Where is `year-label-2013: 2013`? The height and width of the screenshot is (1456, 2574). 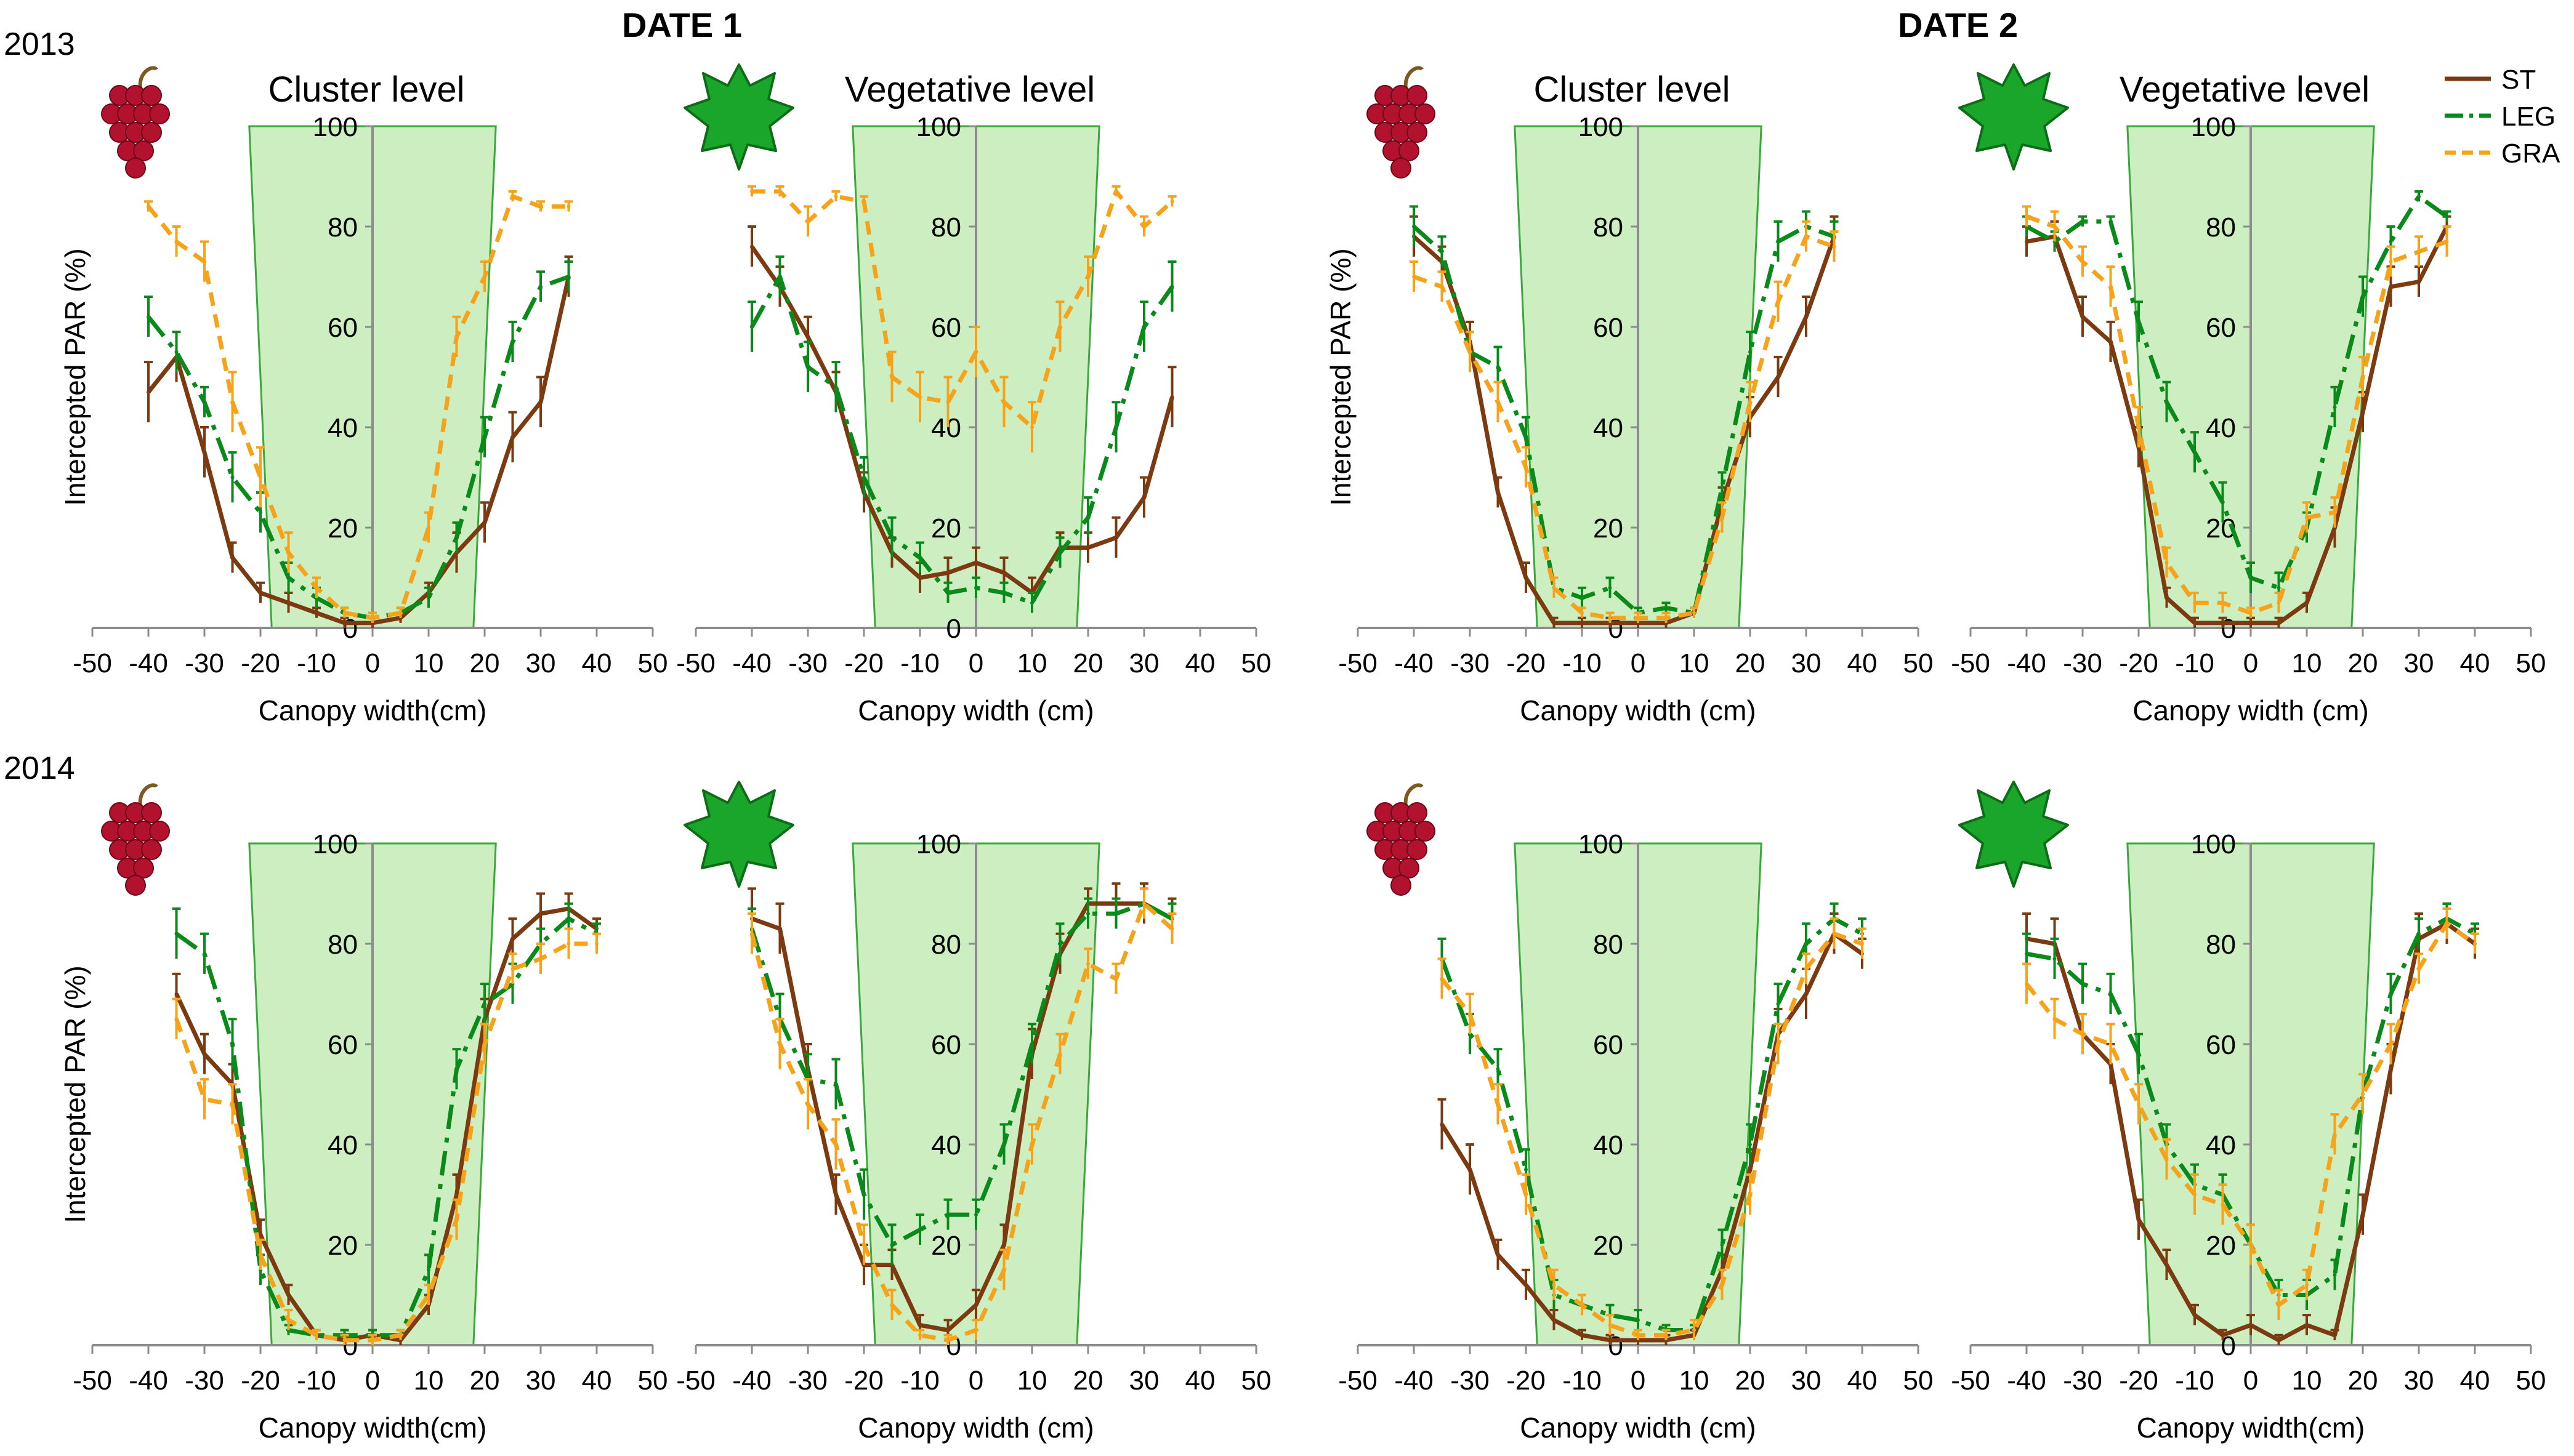
year-label-2013: 2013 is located at coordinates (40, 44).